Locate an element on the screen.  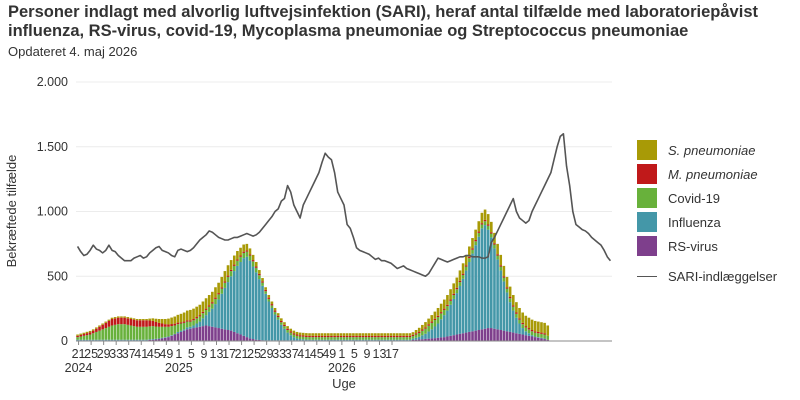
legend-item-influenza: Influenza is located at coordinates (707, 222).